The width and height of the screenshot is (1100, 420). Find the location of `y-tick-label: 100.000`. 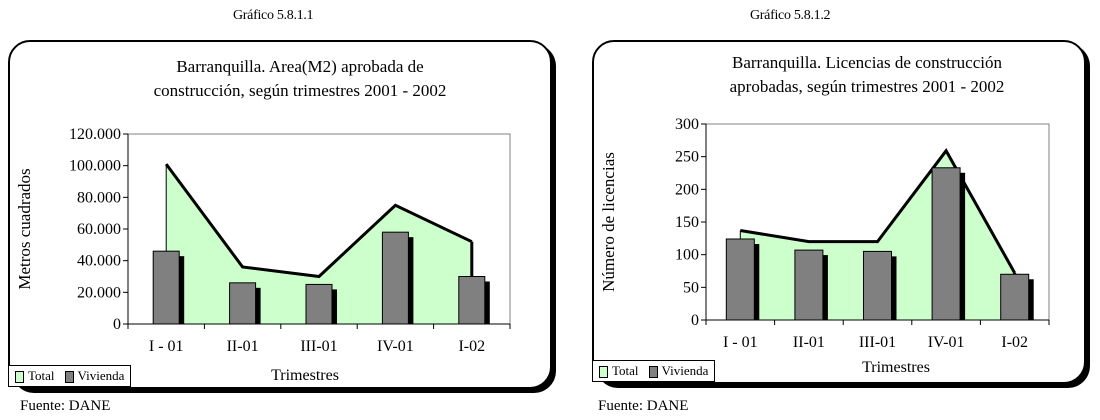

y-tick-label: 100.000 is located at coordinates (95, 166).